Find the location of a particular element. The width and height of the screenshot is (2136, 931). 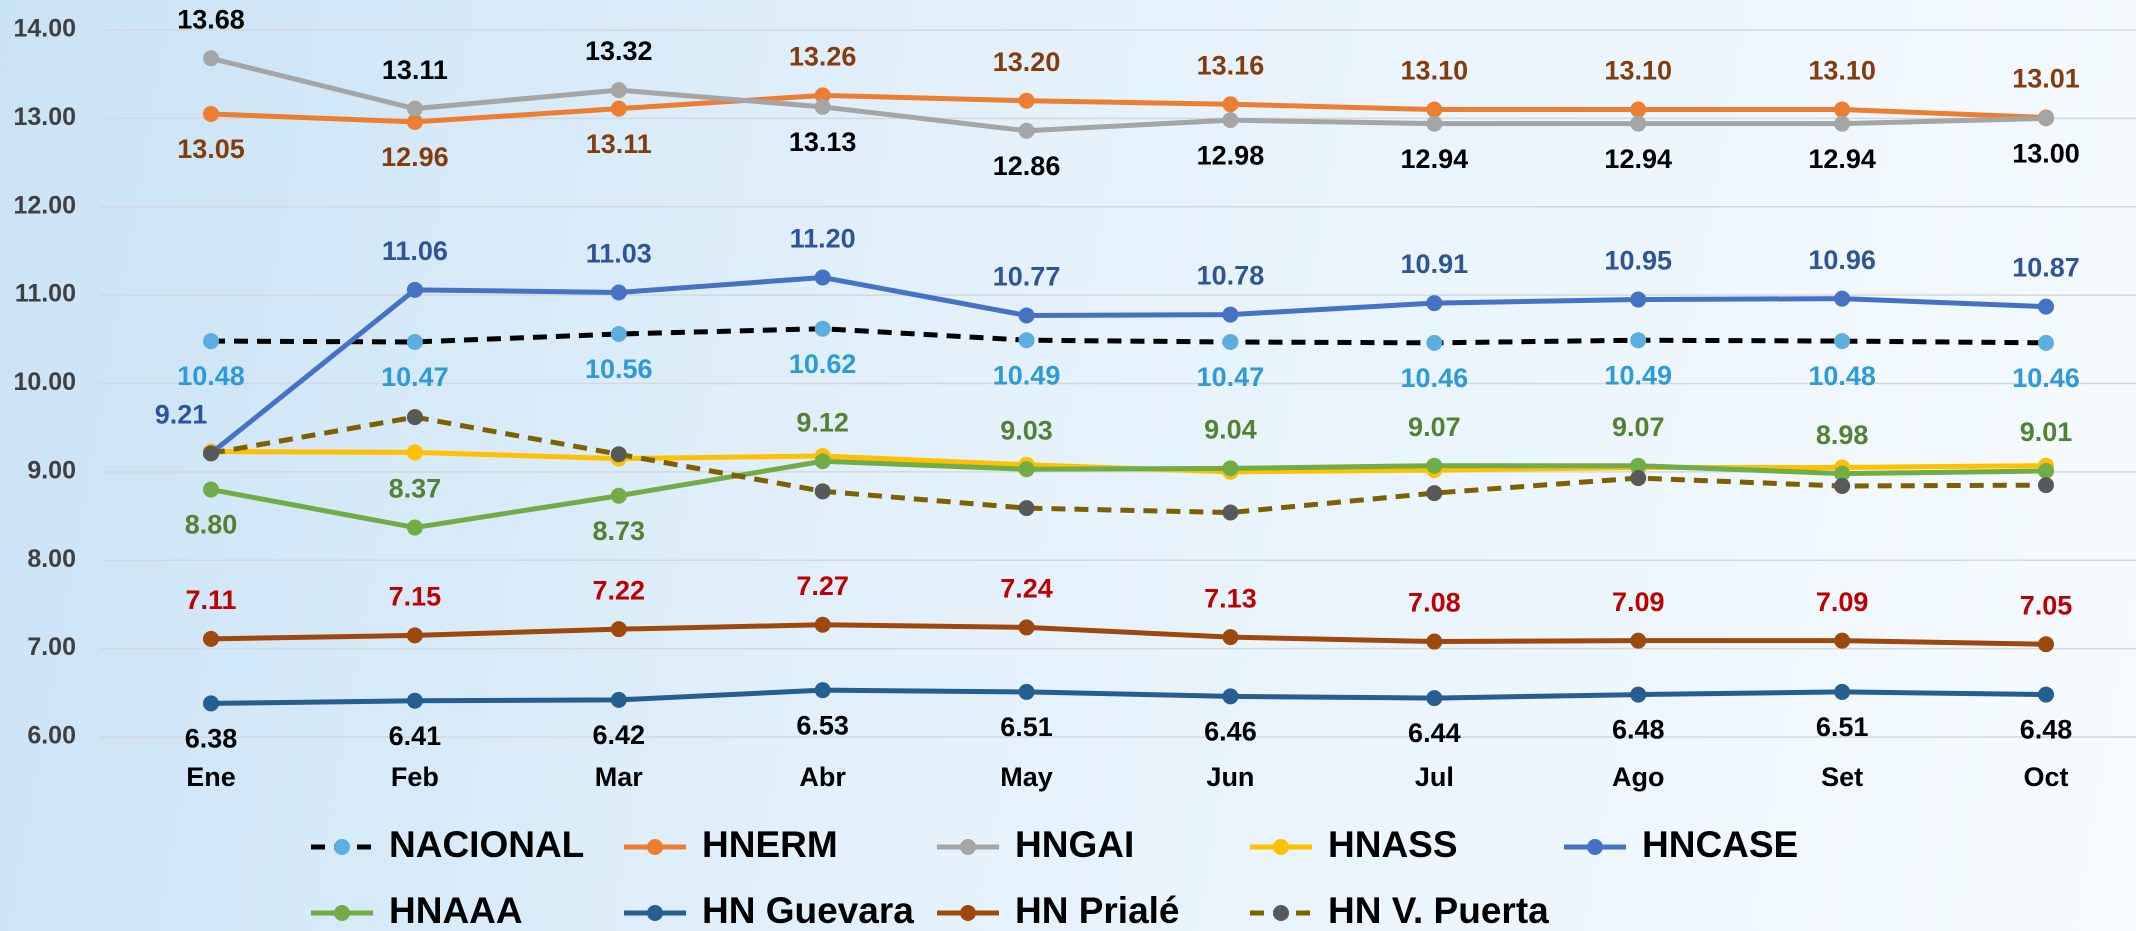

value-label: 12.94 is located at coordinates (1638, 159).